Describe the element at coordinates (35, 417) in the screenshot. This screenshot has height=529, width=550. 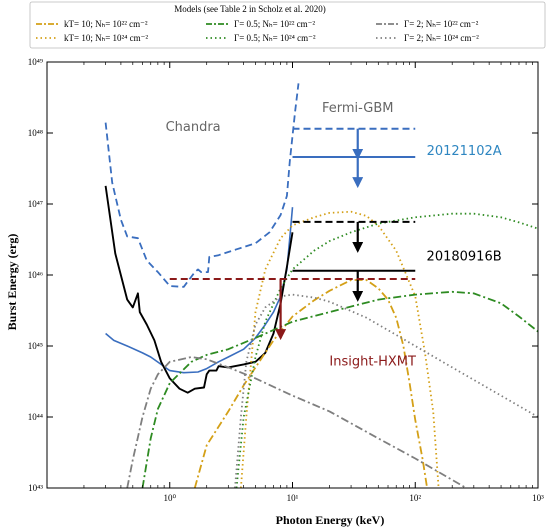
I see `y-tick-label: 10⁴⁴` at that location.